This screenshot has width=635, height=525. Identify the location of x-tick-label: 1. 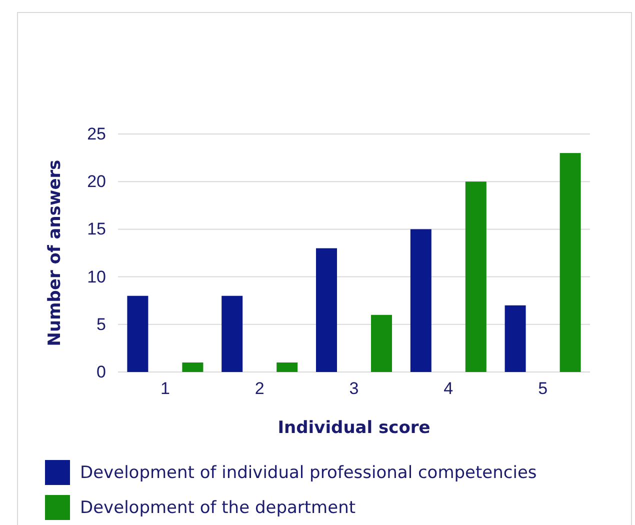
(165, 388).